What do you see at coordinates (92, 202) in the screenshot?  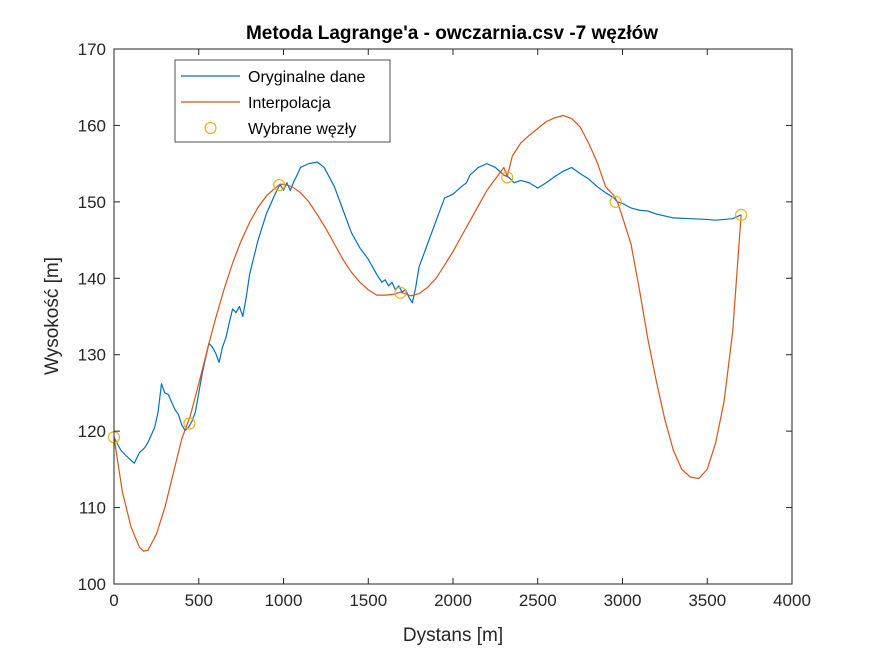 I see `y-tick-label: 150` at bounding box center [92, 202].